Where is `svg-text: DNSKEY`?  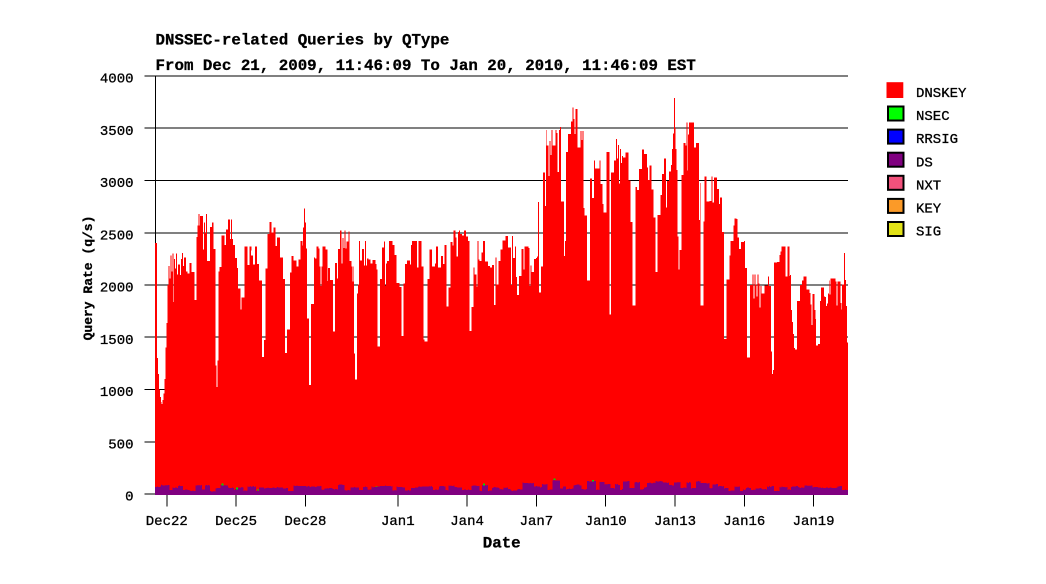
svg-text: DNSKEY is located at coordinates (941, 94).